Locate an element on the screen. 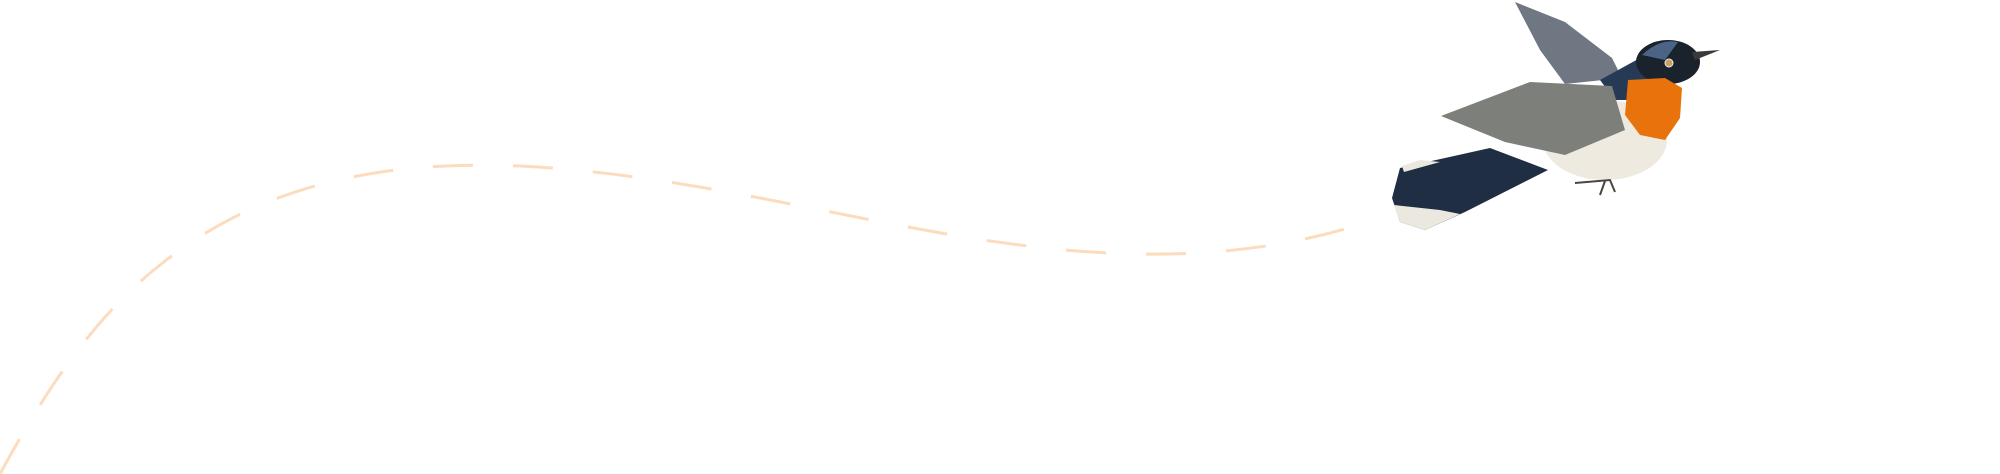 The width and height of the screenshot is (2000, 474). bird-orange-throat is located at coordinates (1653, 109).